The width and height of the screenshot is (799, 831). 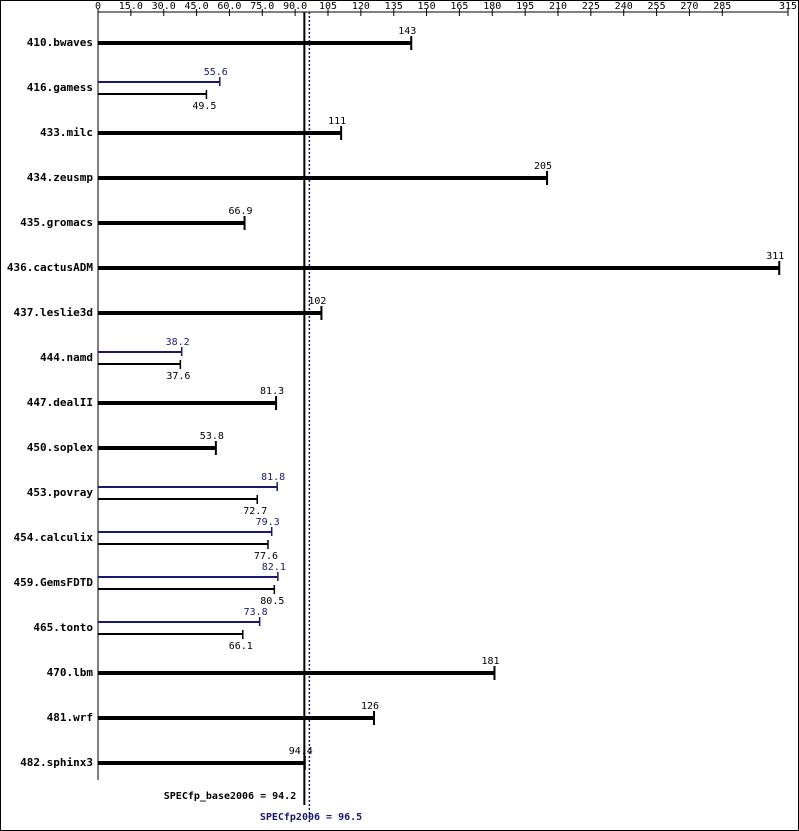 I want to click on x-tick-label: 150, so click(x=427, y=6).